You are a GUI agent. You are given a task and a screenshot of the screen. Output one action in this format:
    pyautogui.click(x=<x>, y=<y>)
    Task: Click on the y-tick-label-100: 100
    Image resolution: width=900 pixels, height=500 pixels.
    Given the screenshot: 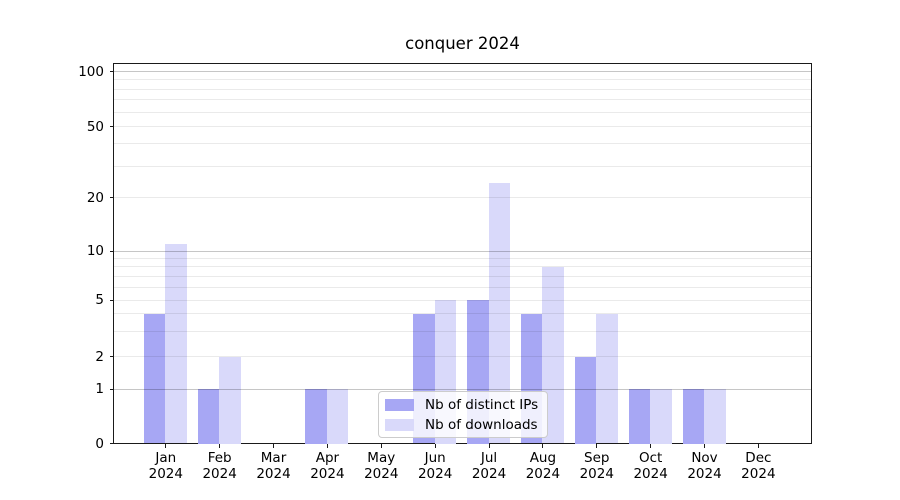 What is the action you would take?
    pyautogui.click(x=91, y=71)
    